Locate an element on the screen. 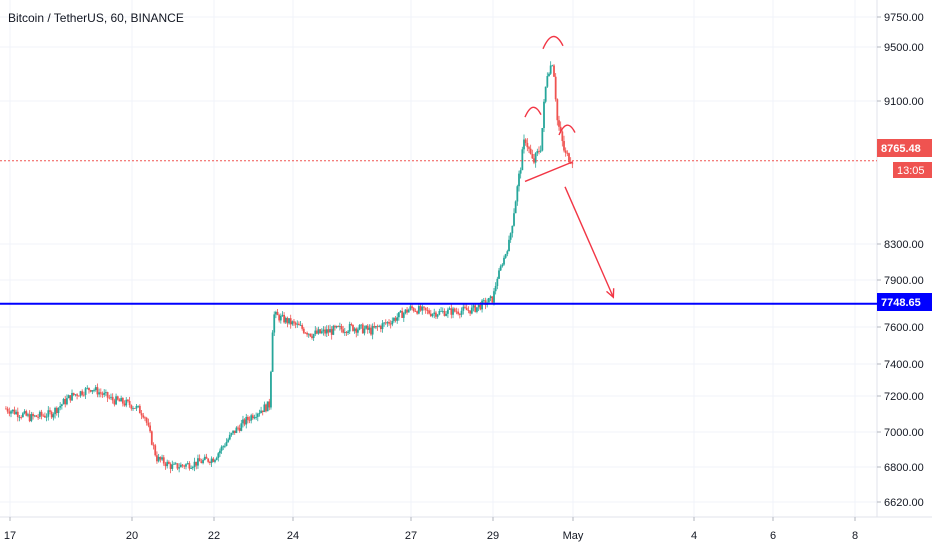 The image size is (932, 550). time-axis: 17 20 22 24 27 29 May 4 6 8 is located at coordinates (431, 529).